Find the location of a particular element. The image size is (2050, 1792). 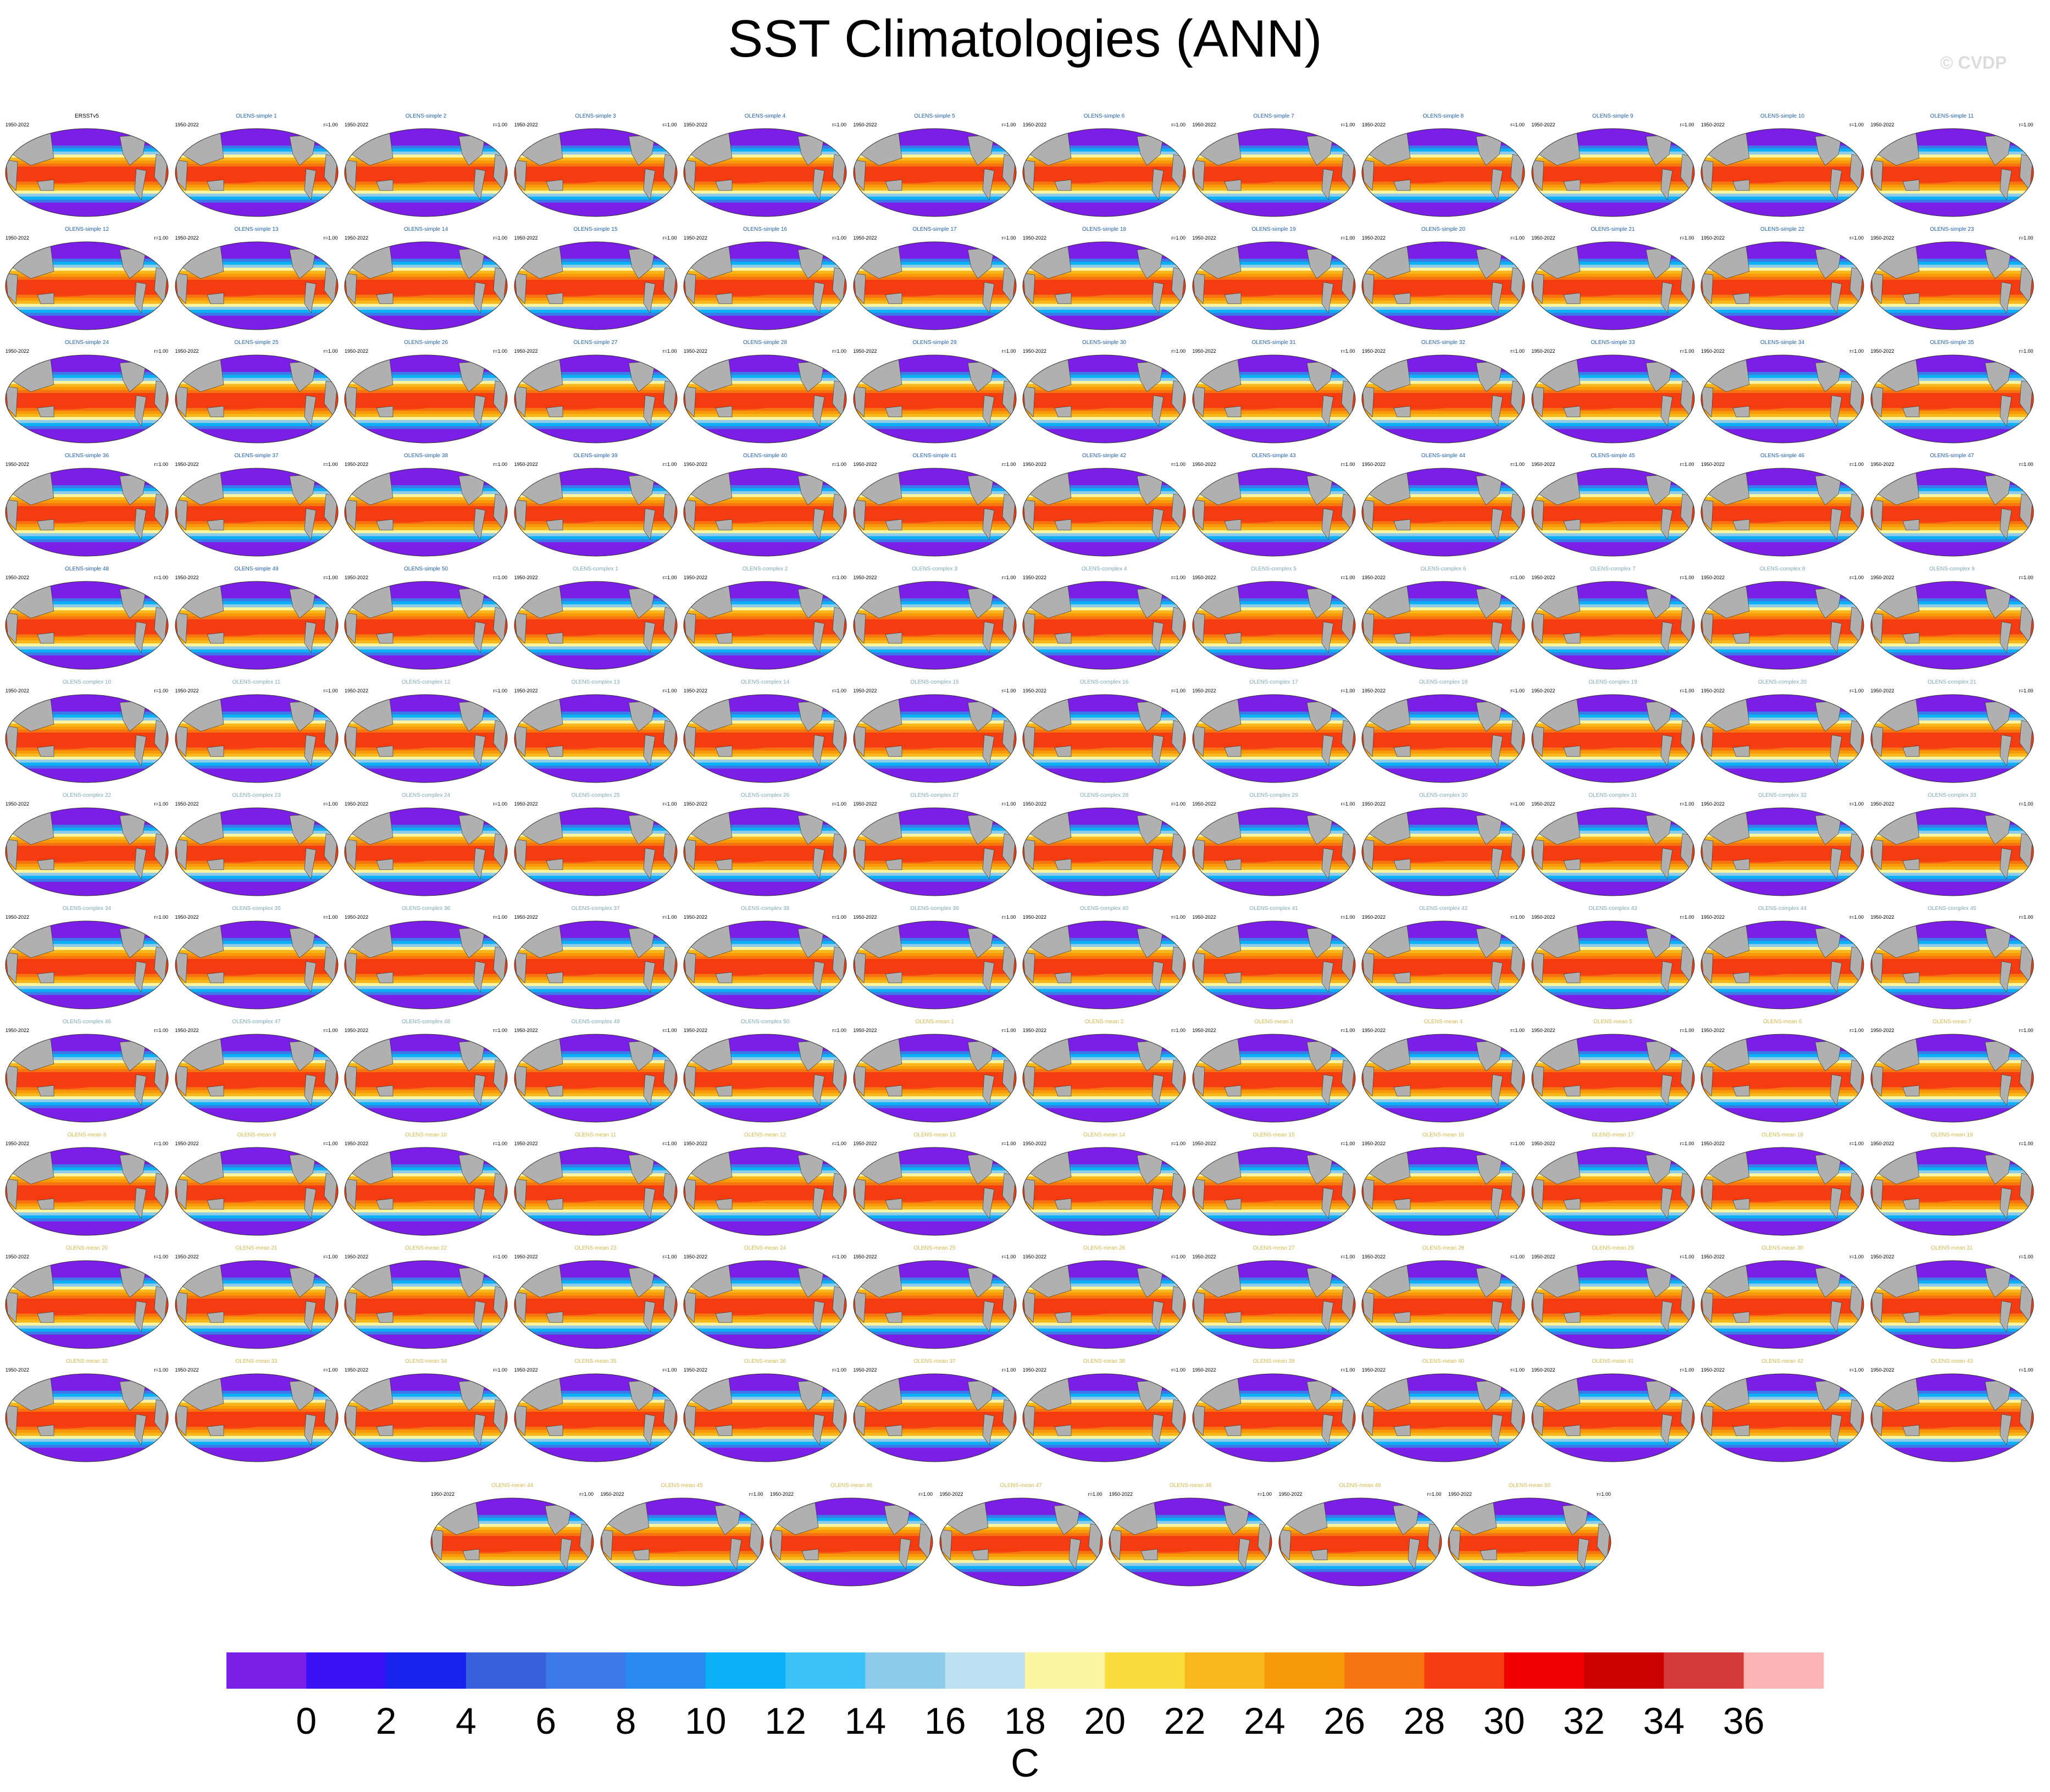

panel-title: OLENS-simple 25 is located at coordinates (257, 343).